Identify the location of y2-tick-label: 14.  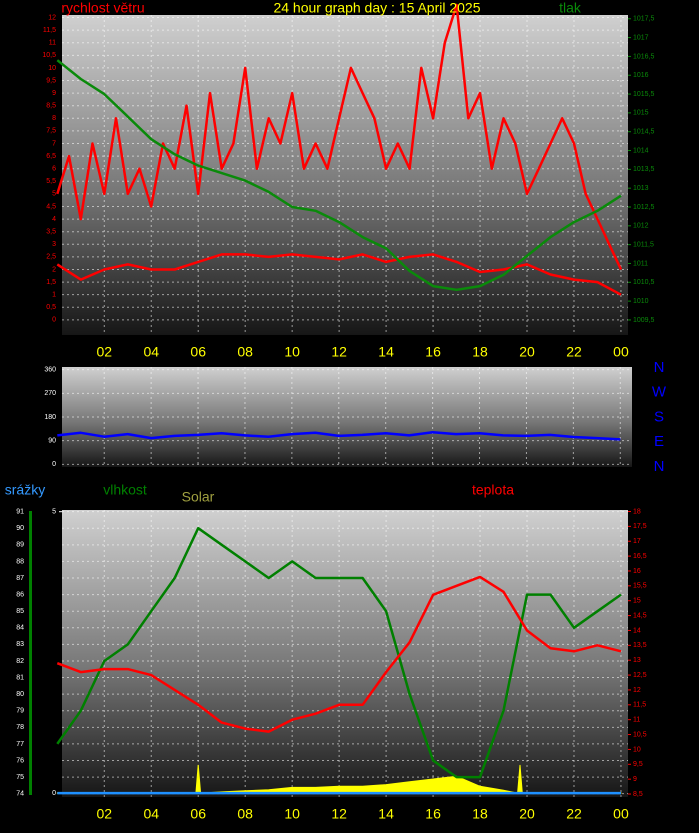
(637, 630).